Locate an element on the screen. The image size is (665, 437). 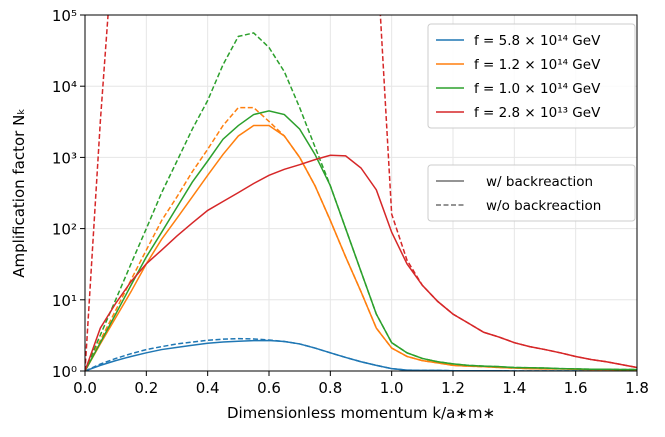
legend-label: w/o backreaction is located at coordinates (543, 206).